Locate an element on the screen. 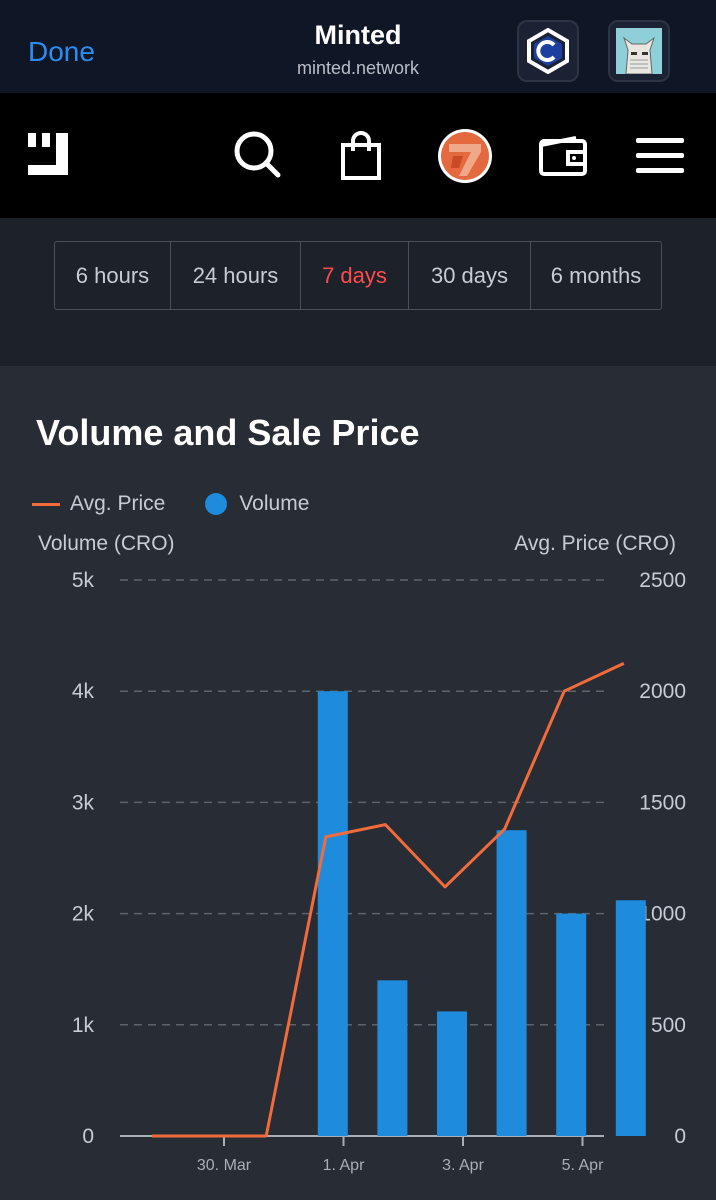 This screenshot has width=716, height=1200. left-axis-tick: 5k is located at coordinates (83, 580).